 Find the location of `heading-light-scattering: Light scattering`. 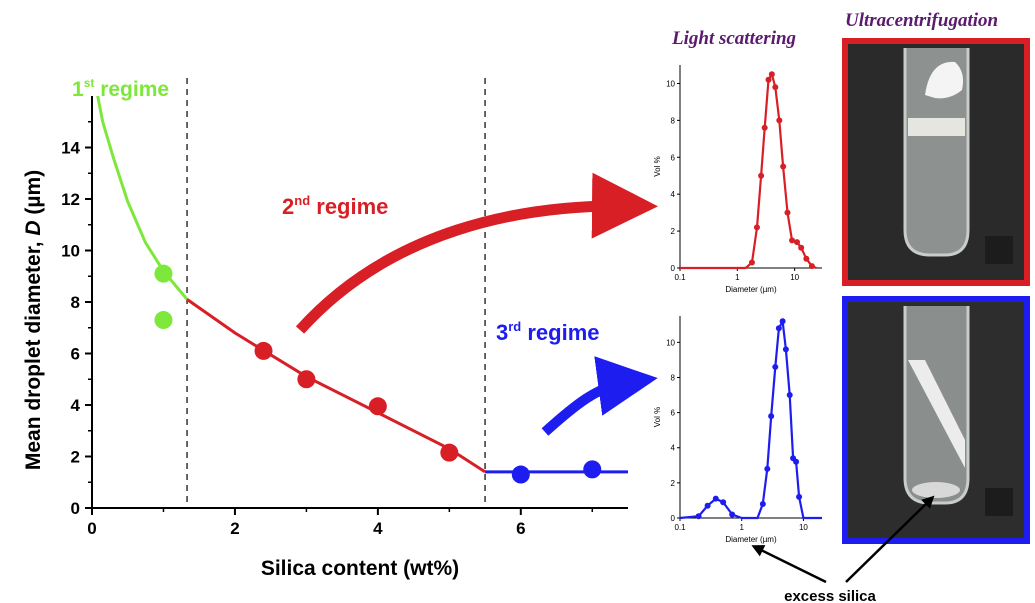

heading-light-scattering: Light scattering is located at coordinates (734, 38).